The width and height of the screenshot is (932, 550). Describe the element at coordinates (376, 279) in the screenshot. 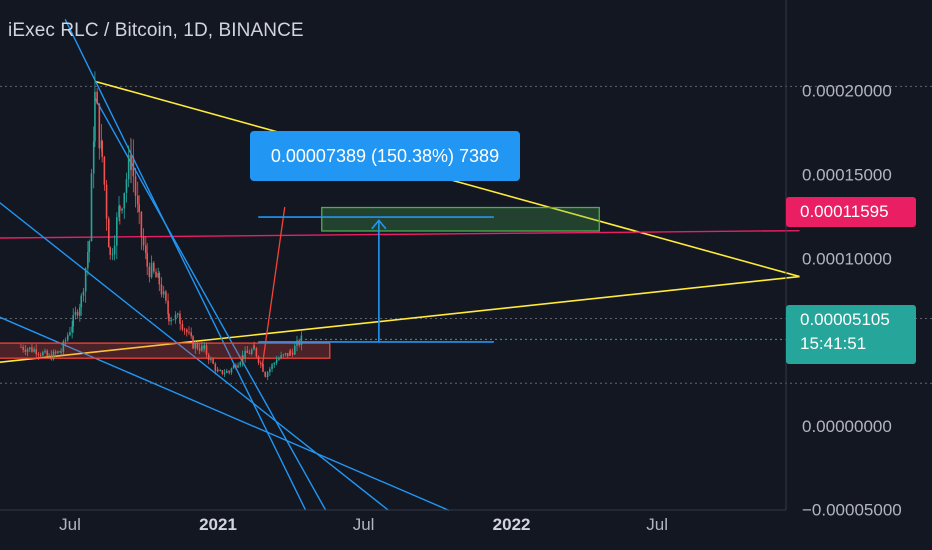

I see `measure-tool` at that location.